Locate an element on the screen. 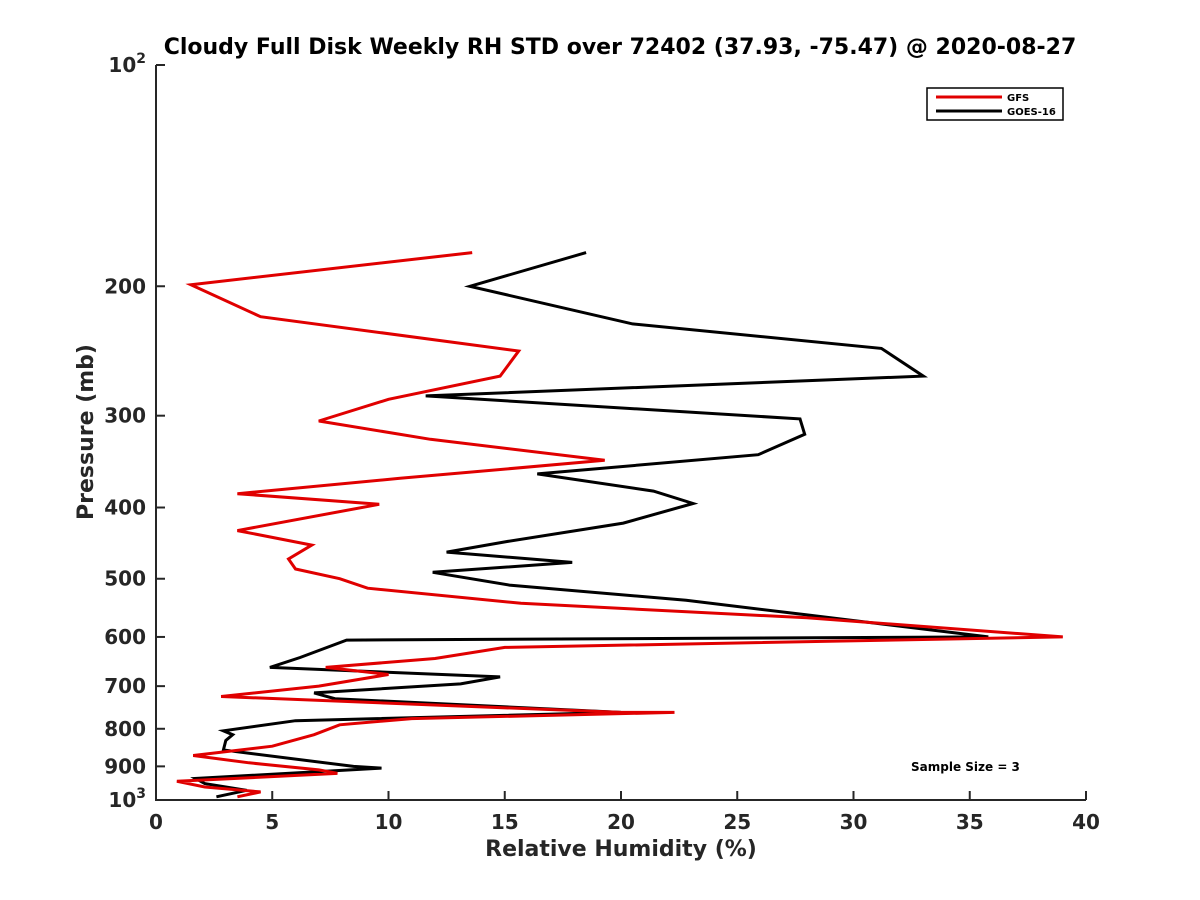 The width and height of the screenshot is (1200, 900). x-tick-label: 25 is located at coordinates (737, 822).